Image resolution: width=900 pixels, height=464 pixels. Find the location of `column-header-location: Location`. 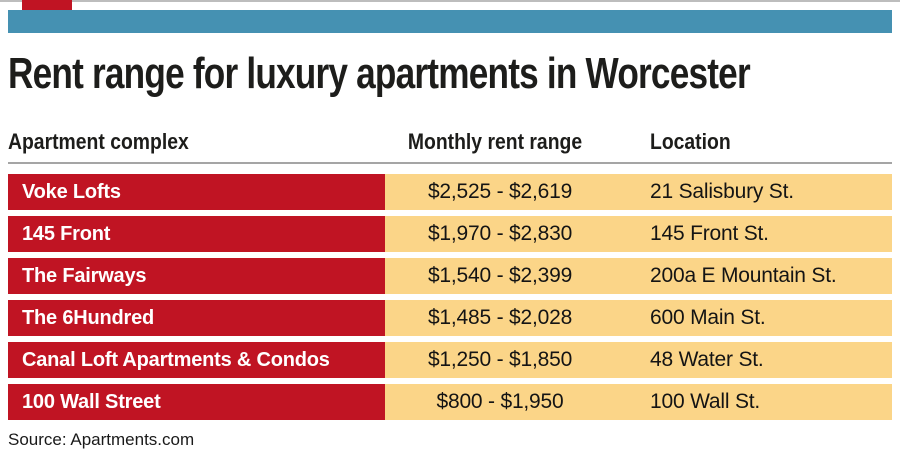

column-header-location: Location is located at coordinates (690, 141).